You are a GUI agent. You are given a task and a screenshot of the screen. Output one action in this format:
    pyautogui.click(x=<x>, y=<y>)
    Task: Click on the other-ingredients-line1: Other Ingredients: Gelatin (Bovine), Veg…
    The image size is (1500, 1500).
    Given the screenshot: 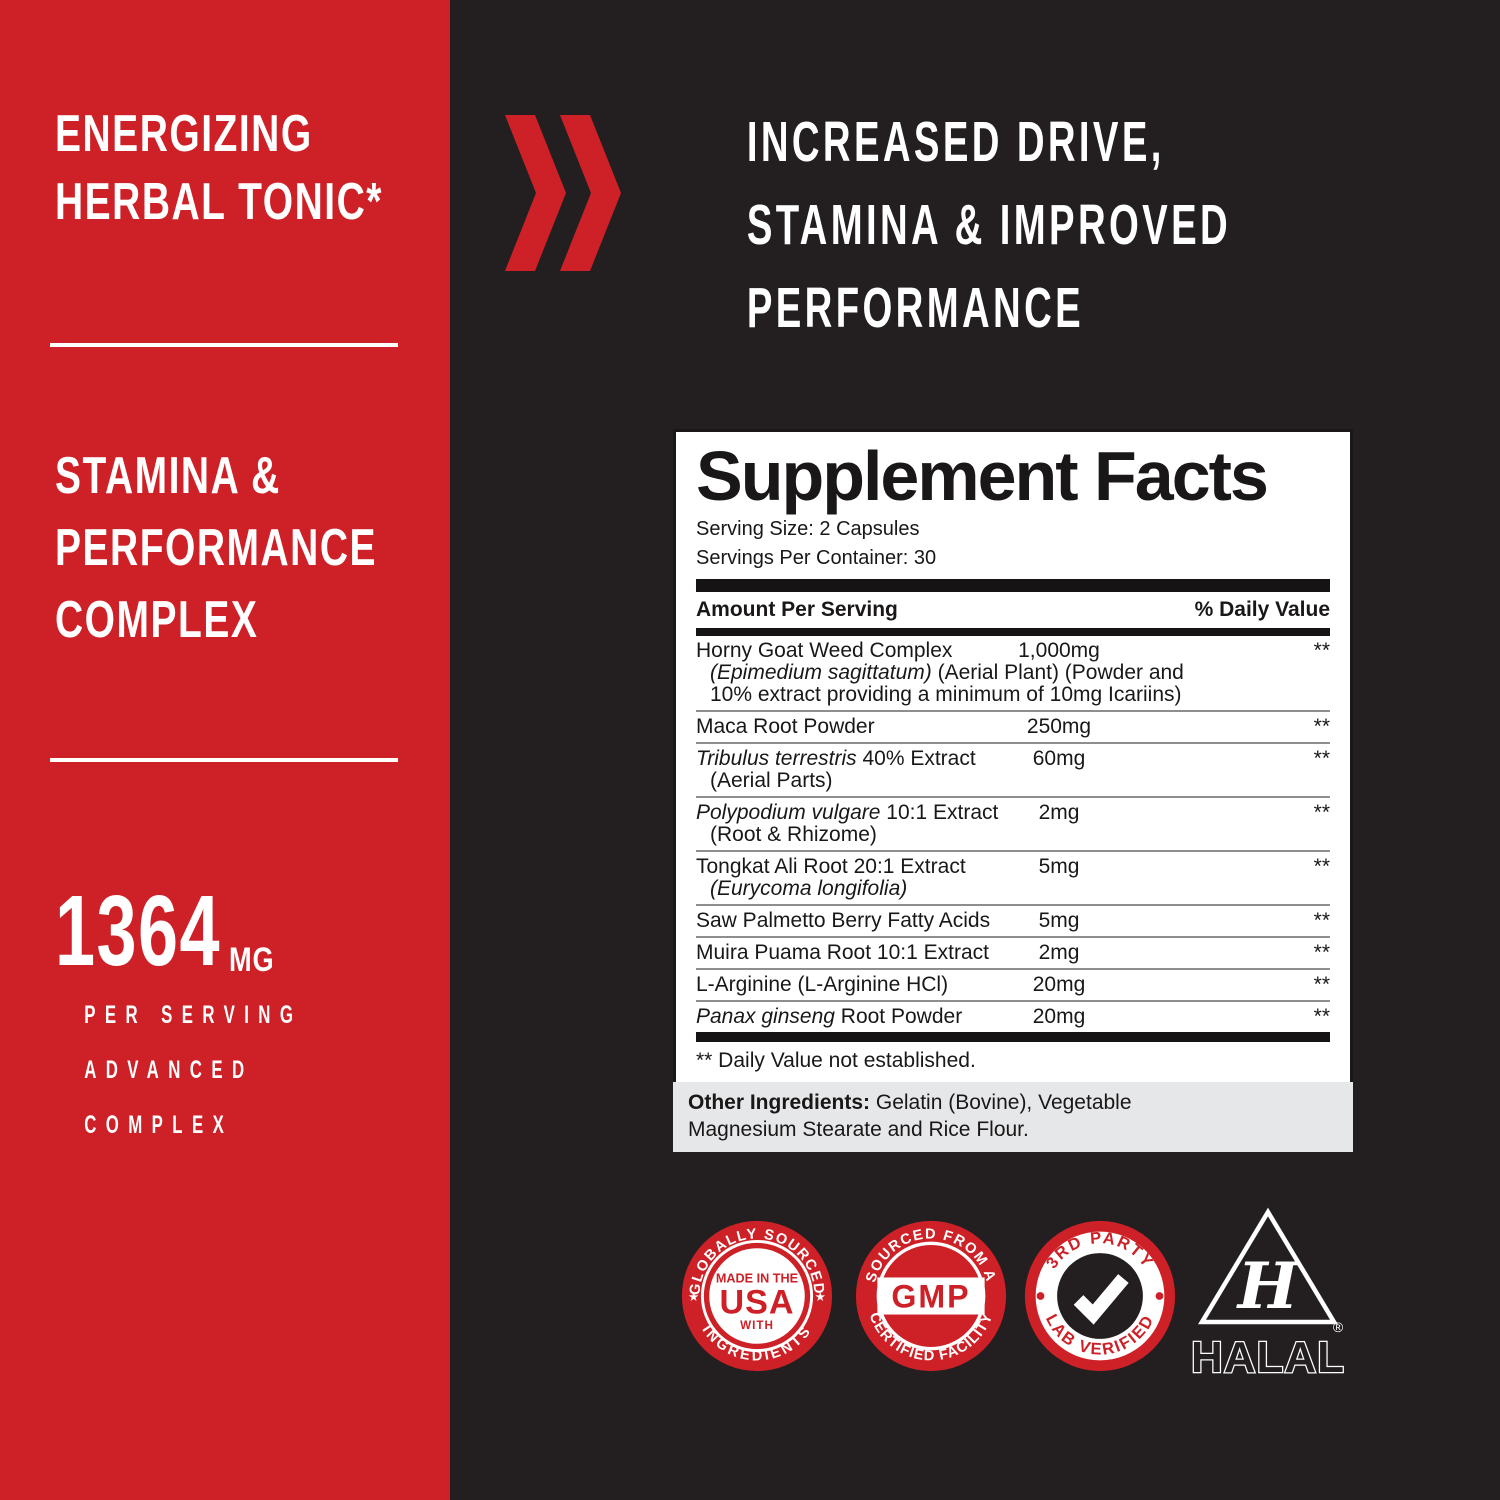 What is the action you would take?
    pyautogui.click(x=910, y=1102)
    